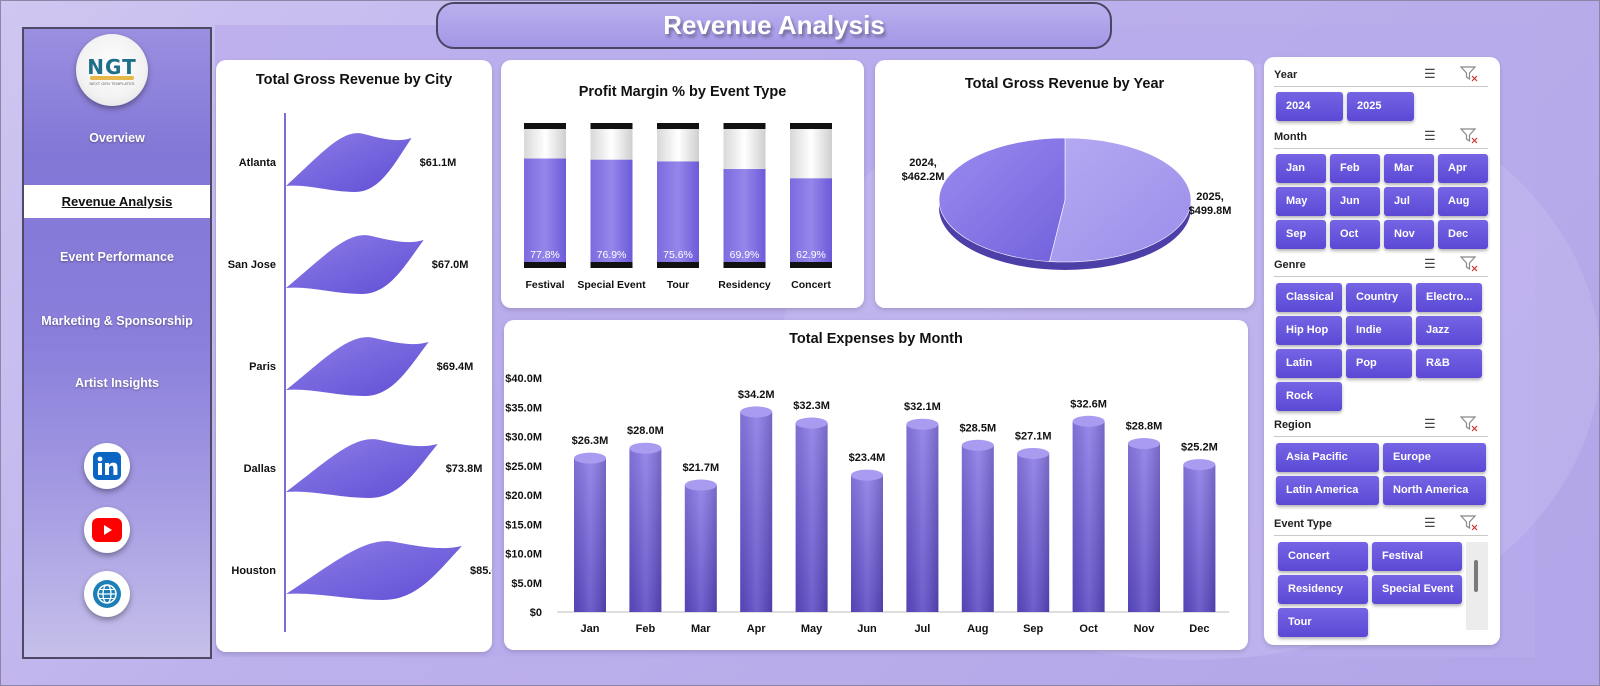 This screenshot has height=686, width=1600. I want to click on nav-event-performance: Event Performance, so click(117, 257).